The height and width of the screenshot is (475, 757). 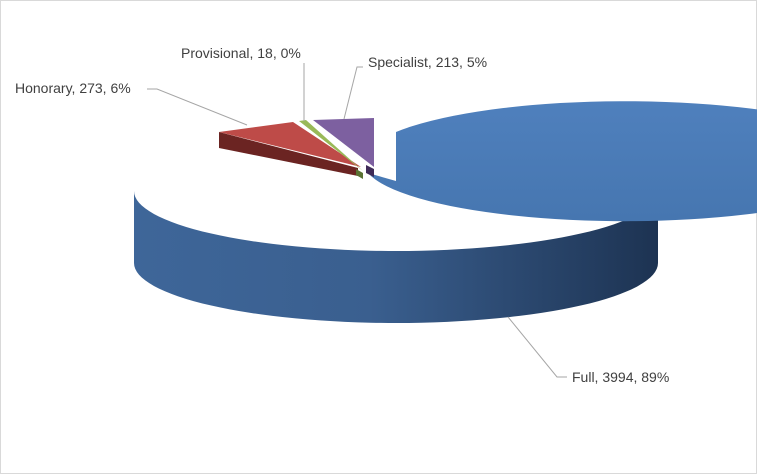 I want to click on data-label-full: Full, 3994, 89%, so click(x=620, y=377).